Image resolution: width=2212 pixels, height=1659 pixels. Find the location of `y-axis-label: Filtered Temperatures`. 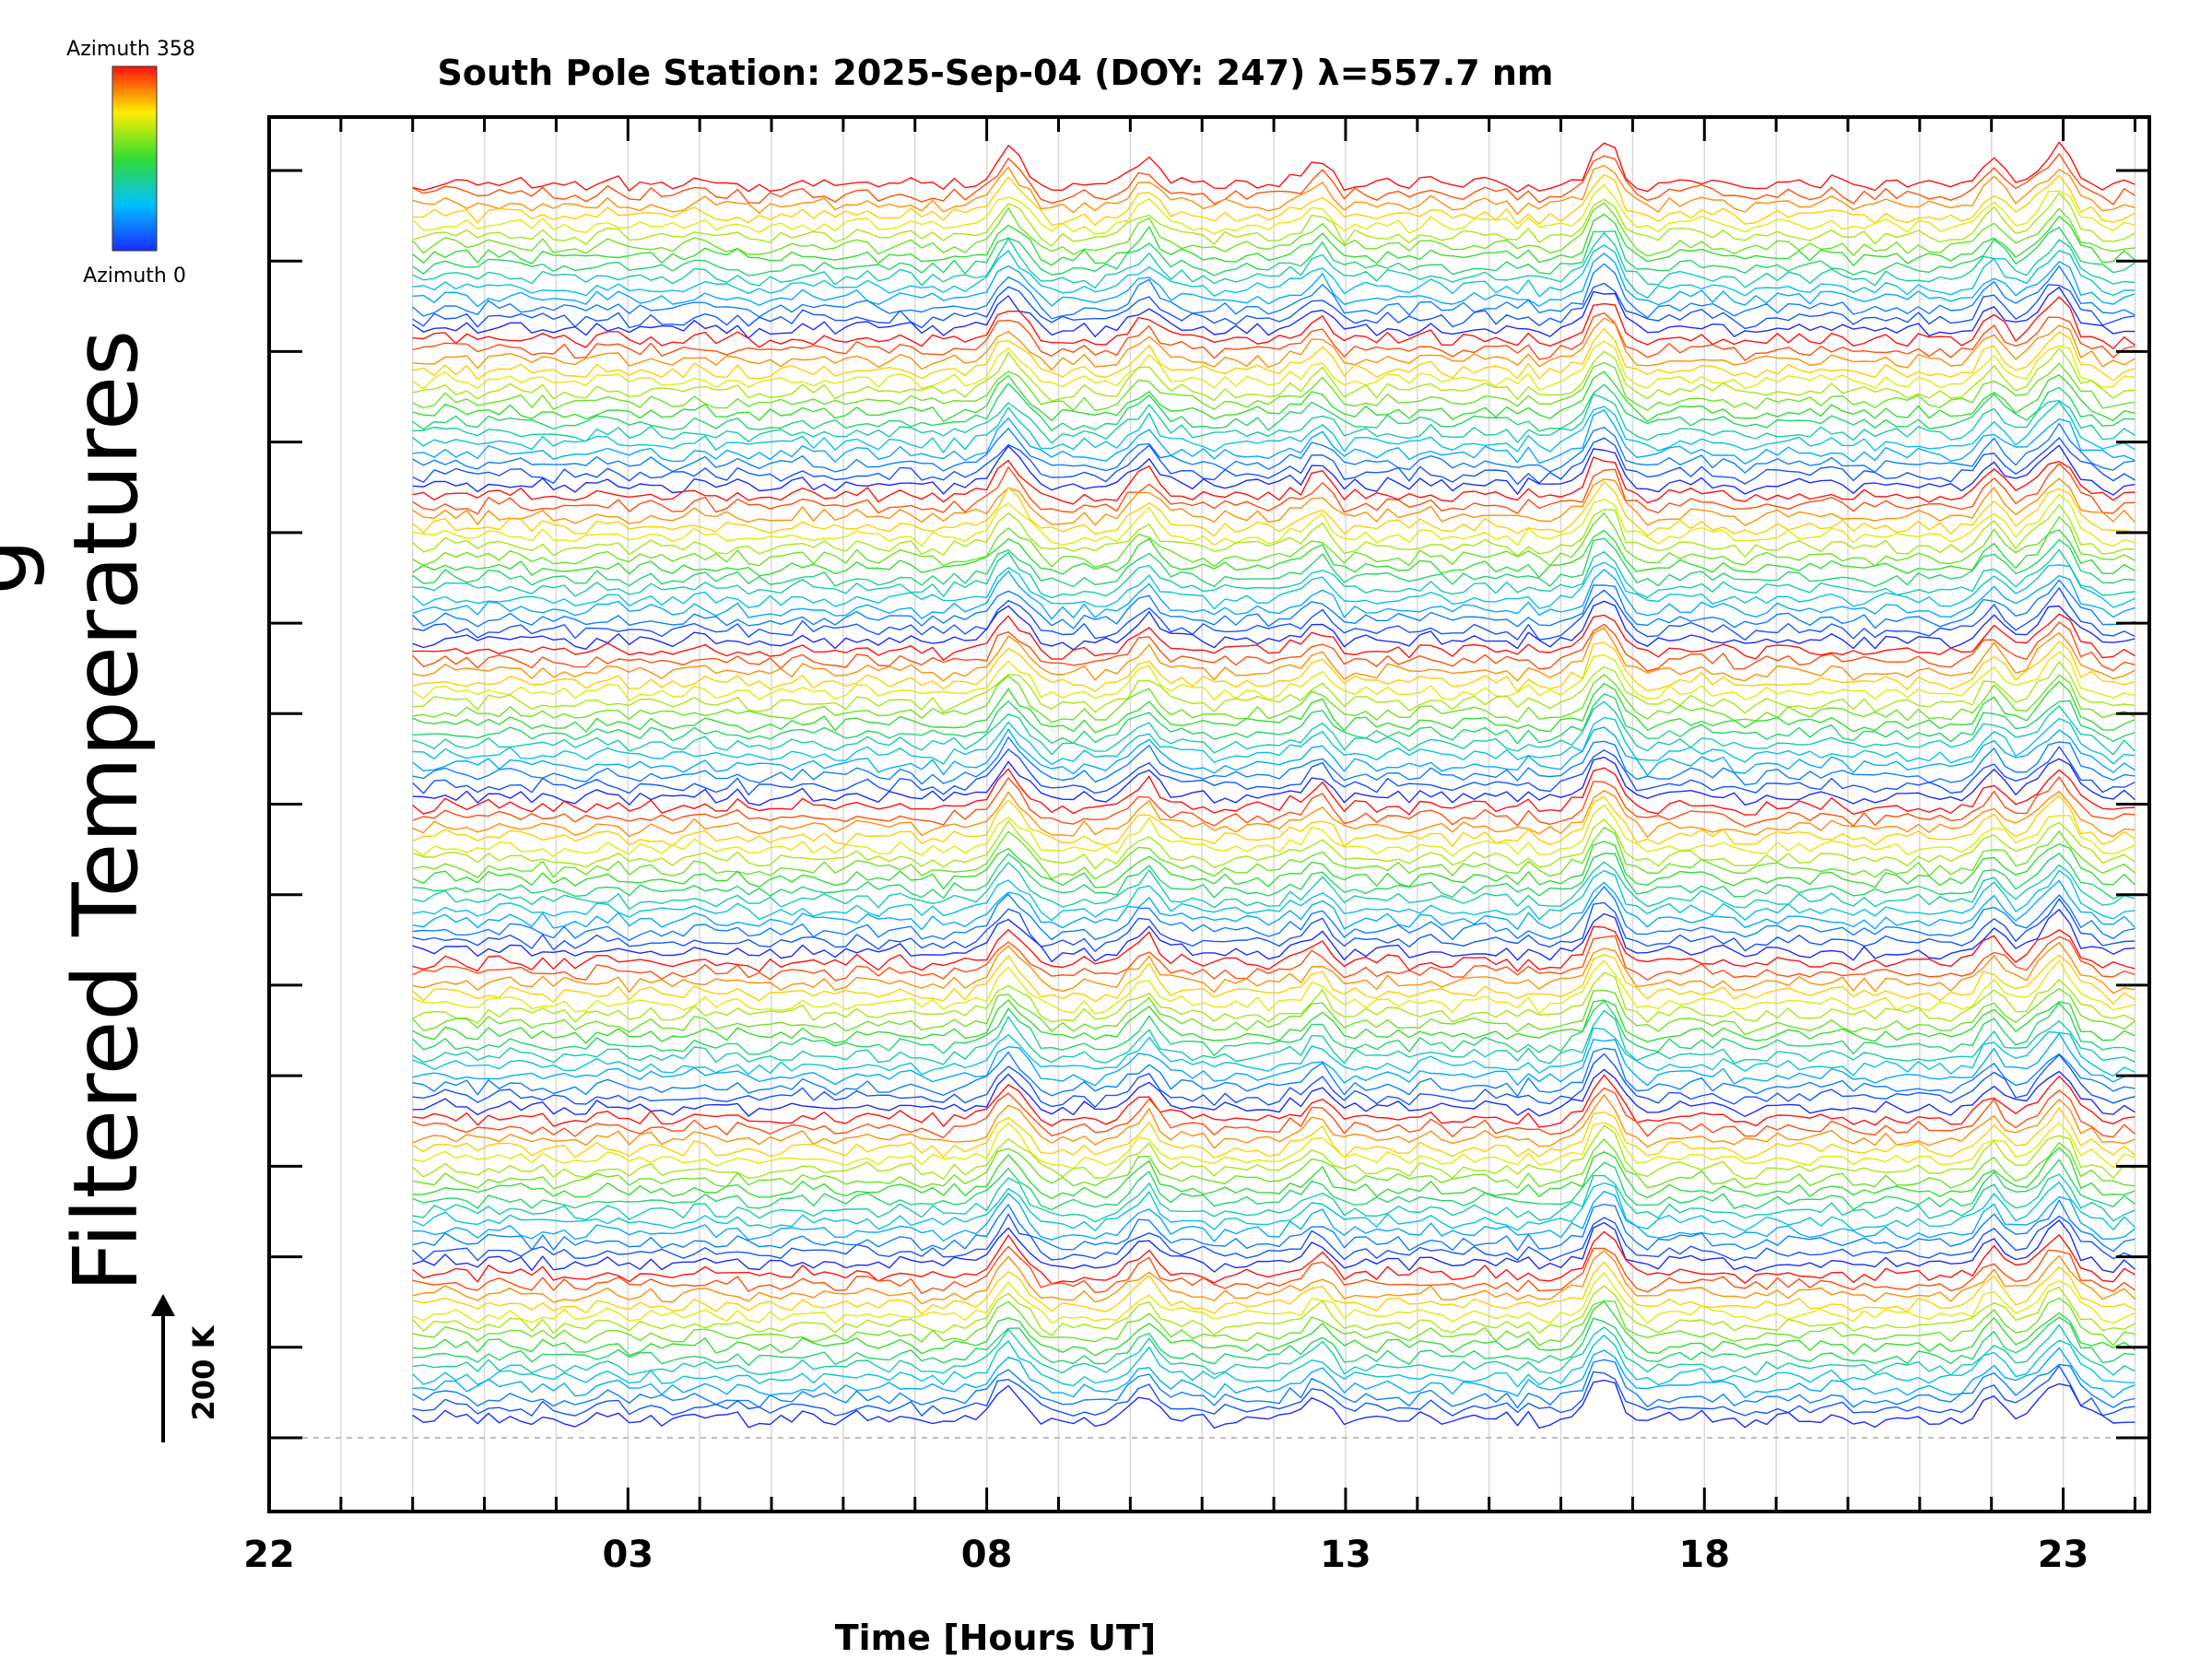

y-axis-label: Filtered Temperatures is located at coordinates (106, 811).